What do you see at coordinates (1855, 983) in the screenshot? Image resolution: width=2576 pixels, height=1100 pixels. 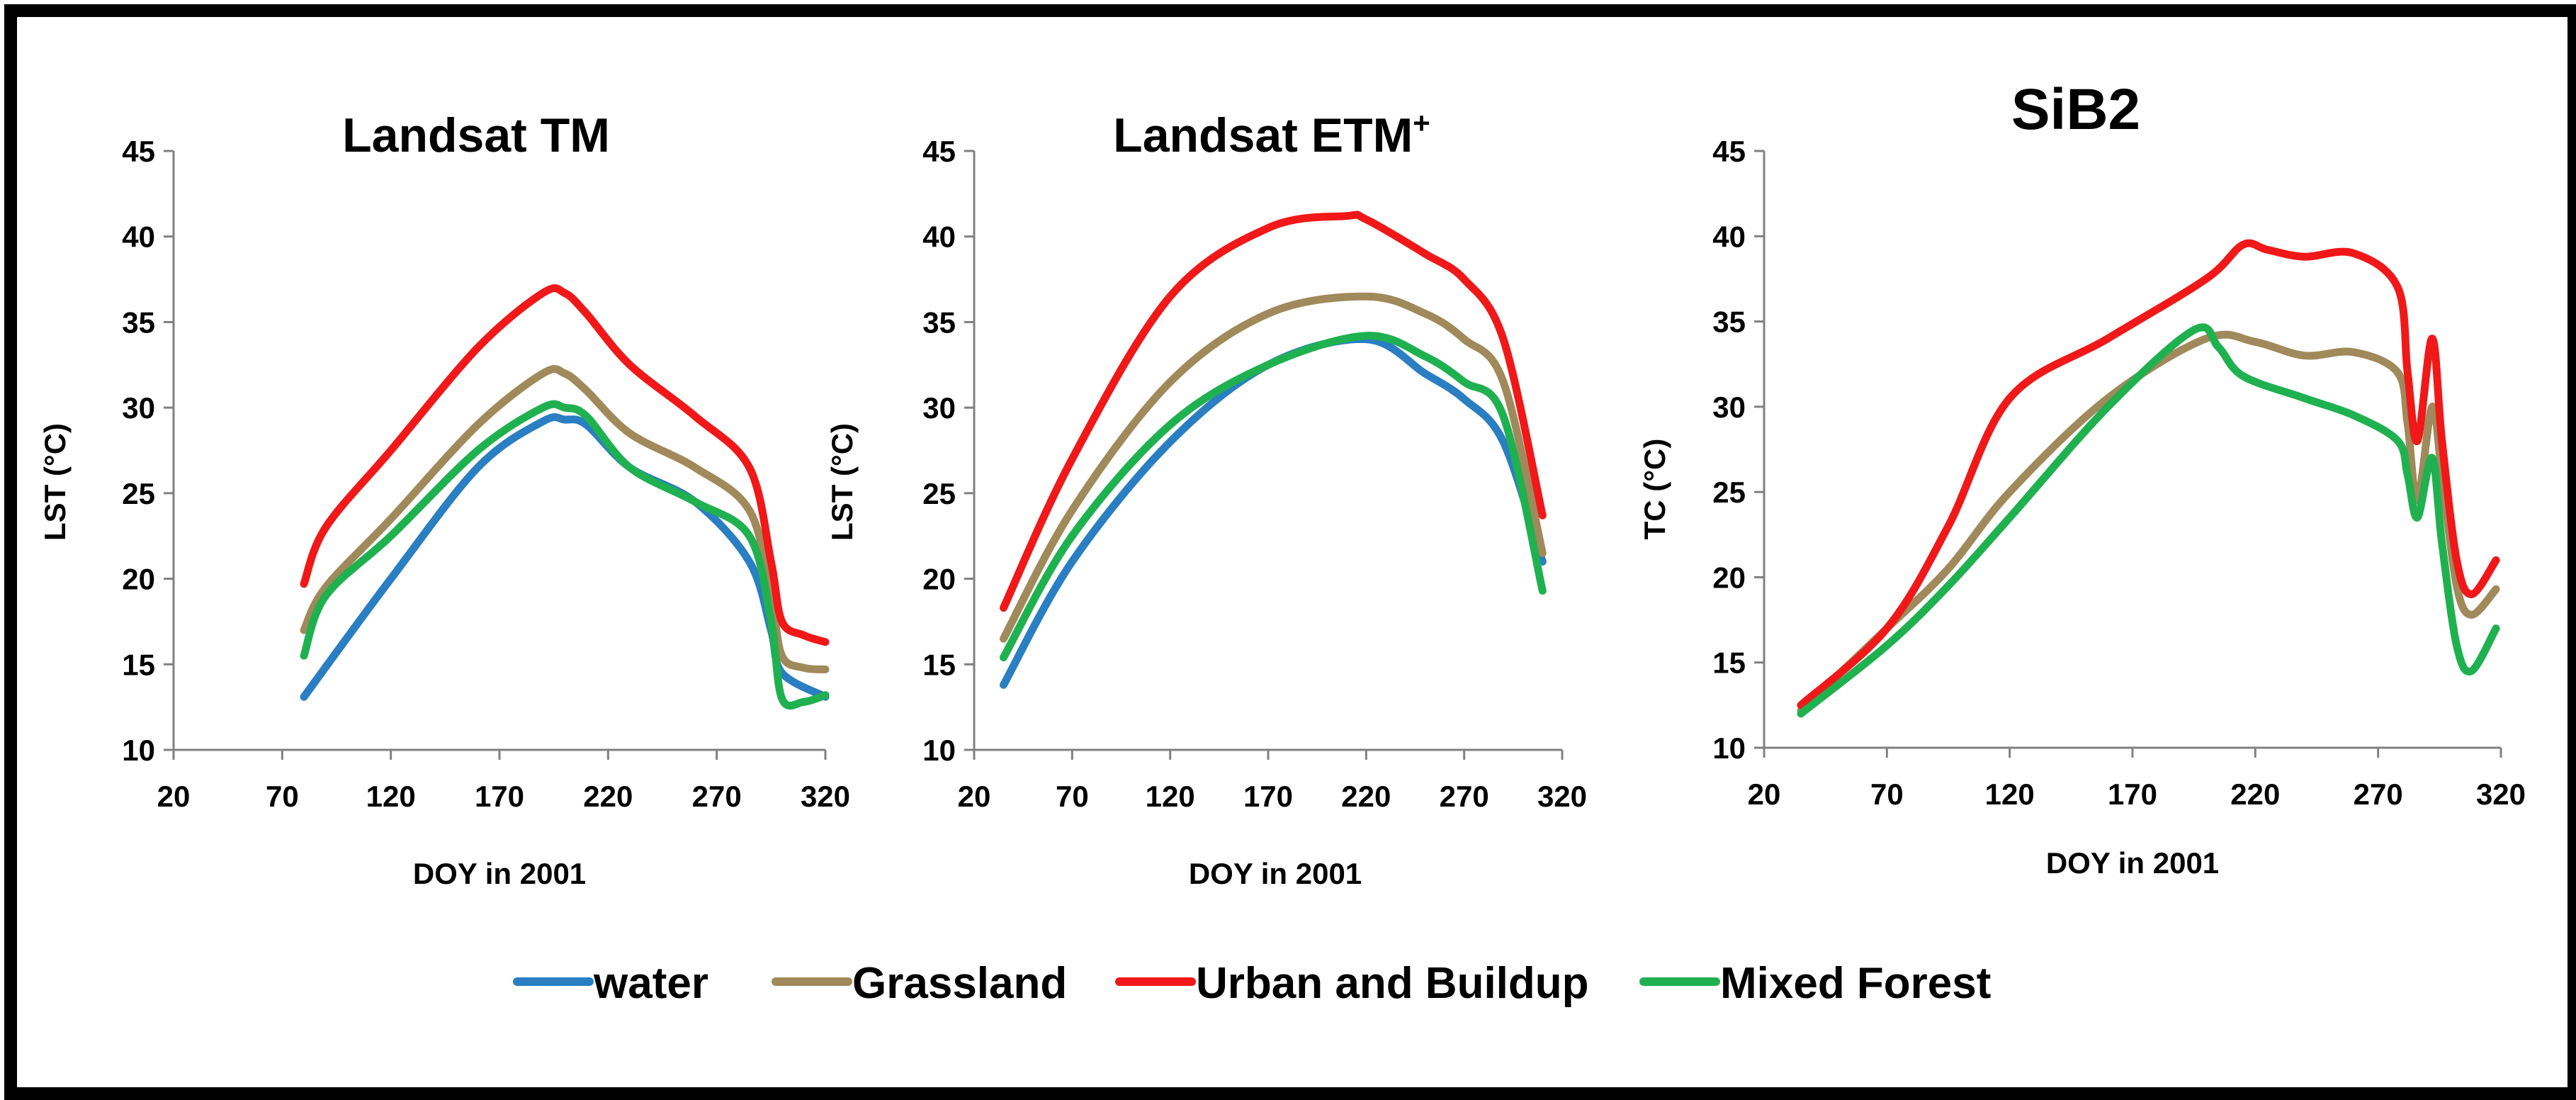 I see `legend-label: Mixed Forest` at bounding box center [1855, 983].